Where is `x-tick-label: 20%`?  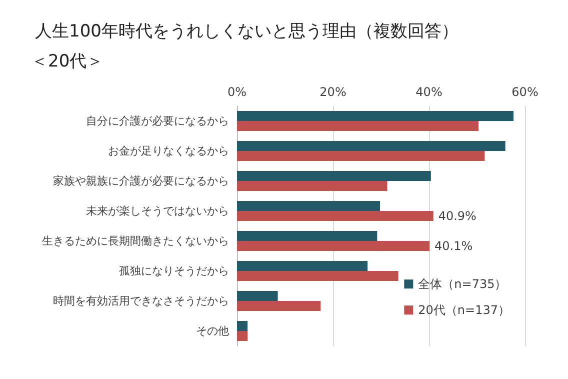 x-tick-label: 20% is located at coordinates (333, 92).